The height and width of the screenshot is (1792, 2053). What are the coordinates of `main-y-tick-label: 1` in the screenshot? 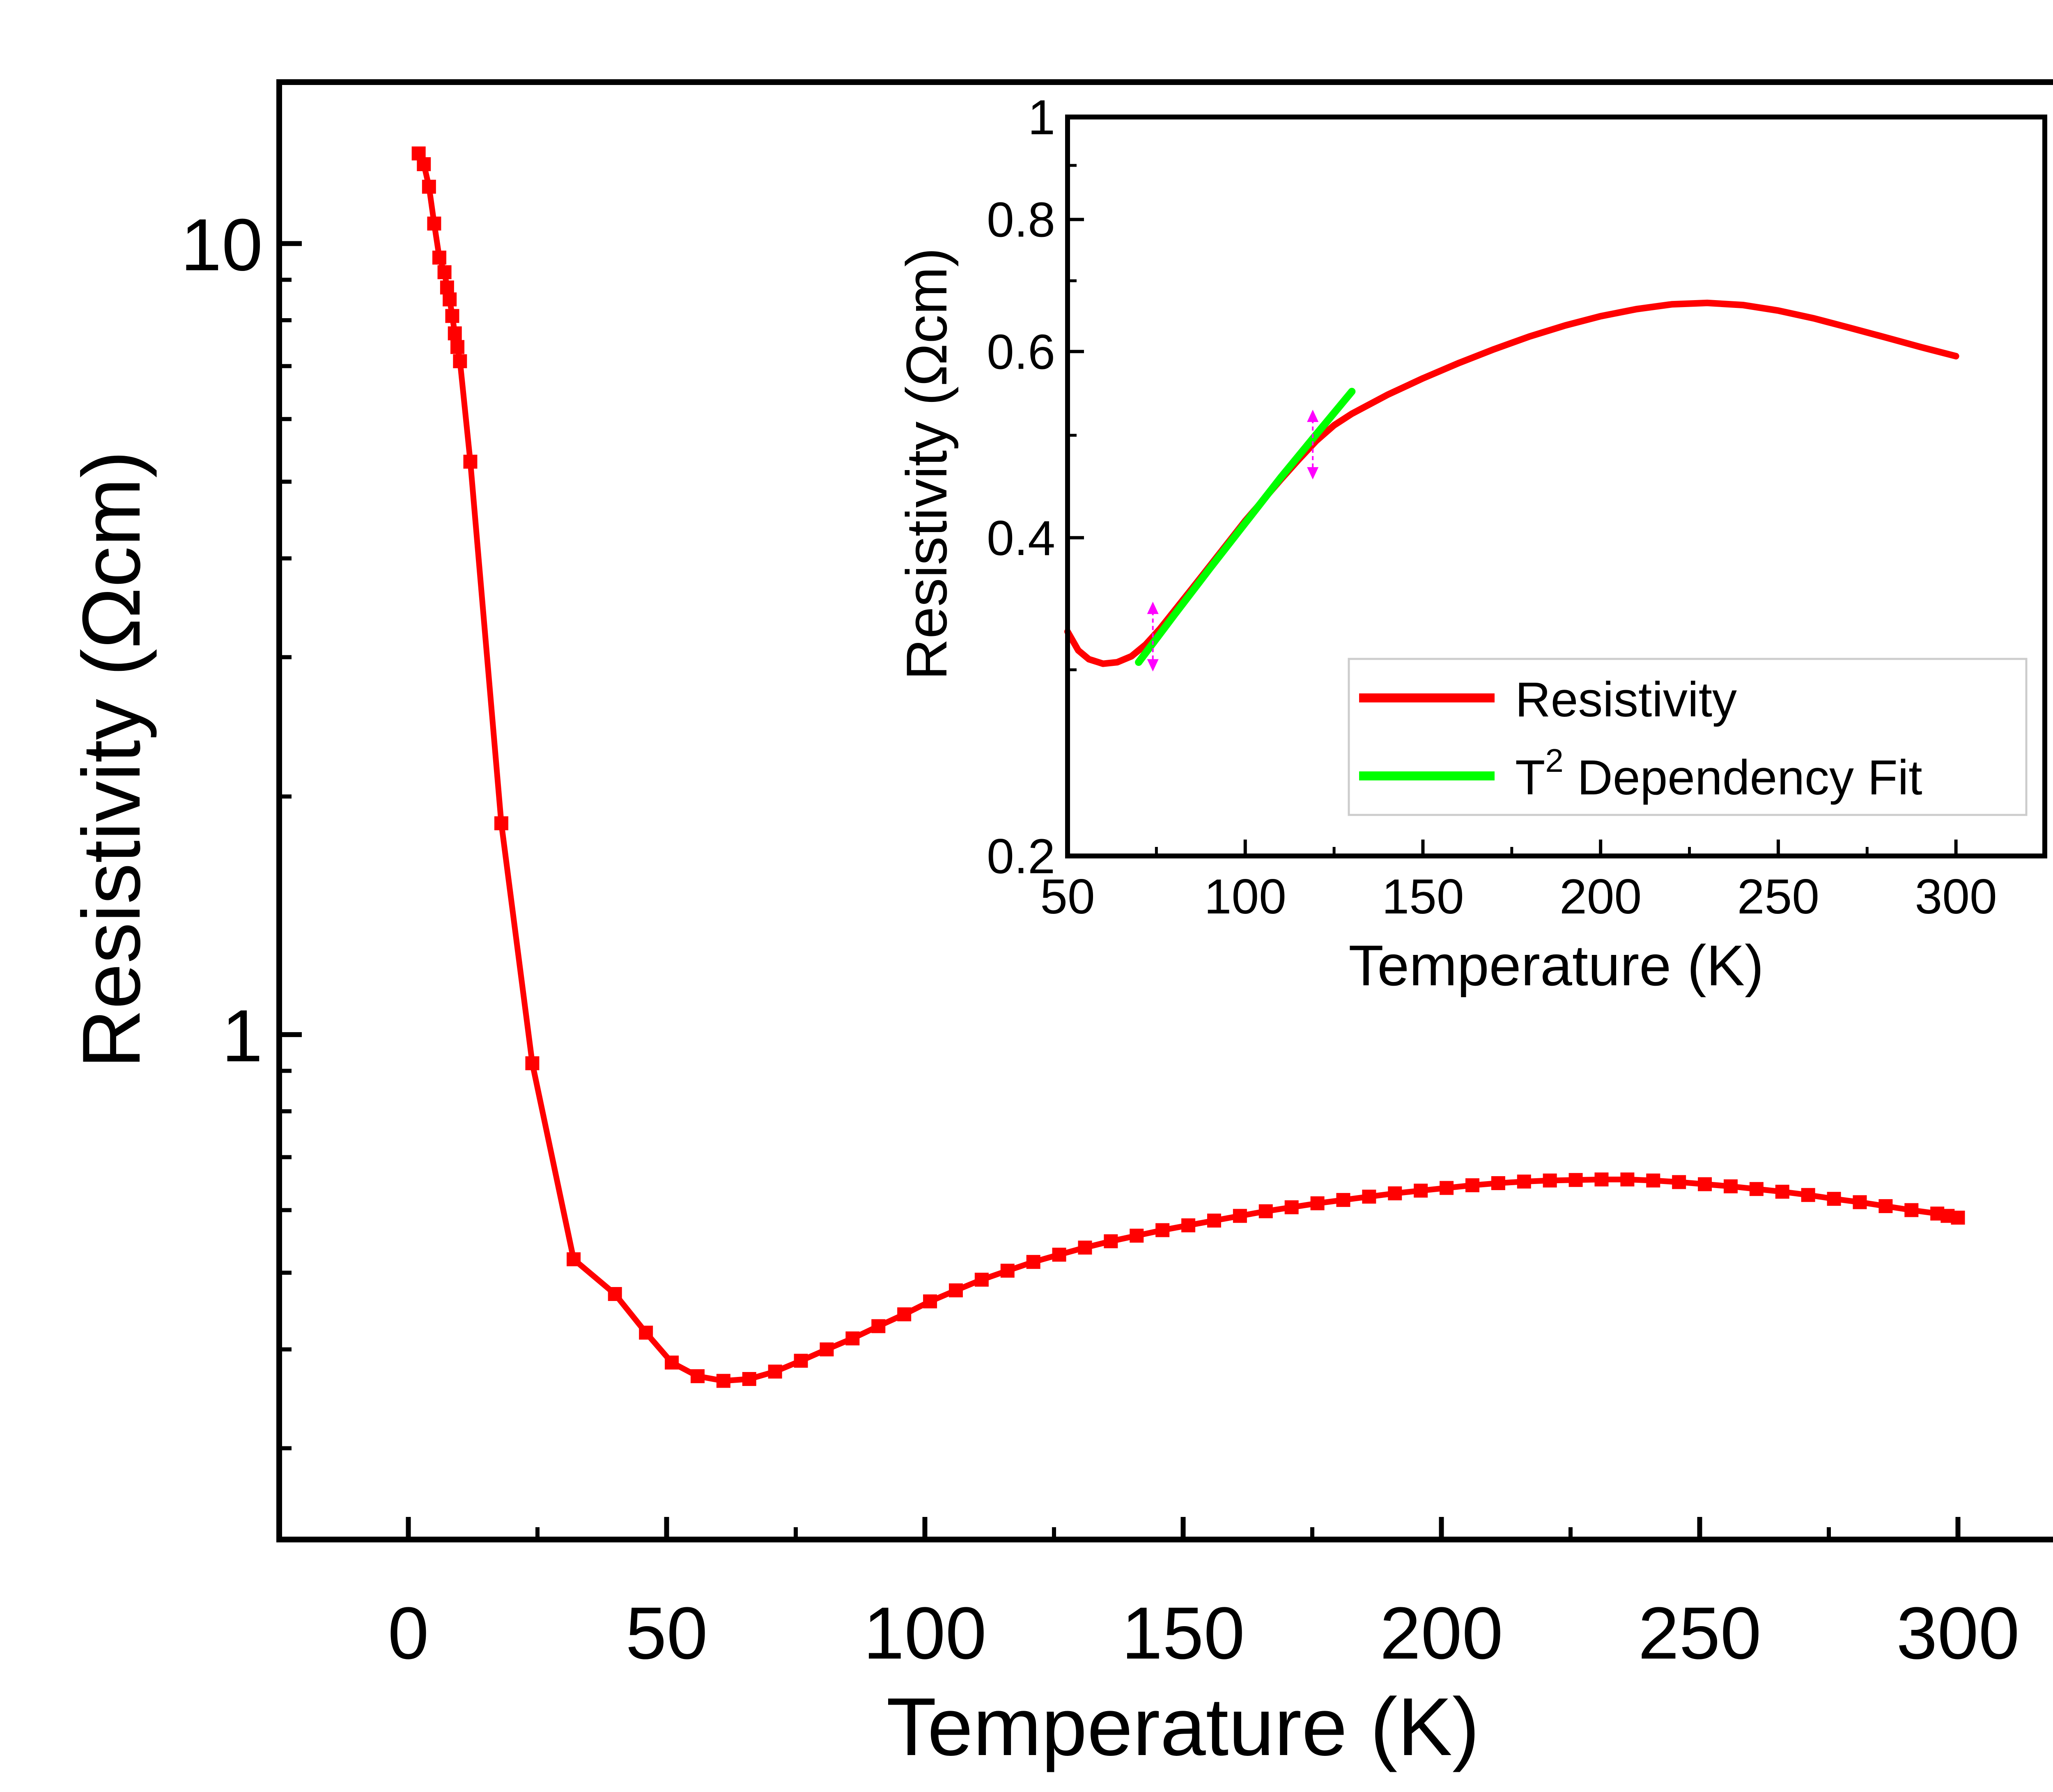 It's located at (242, 1036).